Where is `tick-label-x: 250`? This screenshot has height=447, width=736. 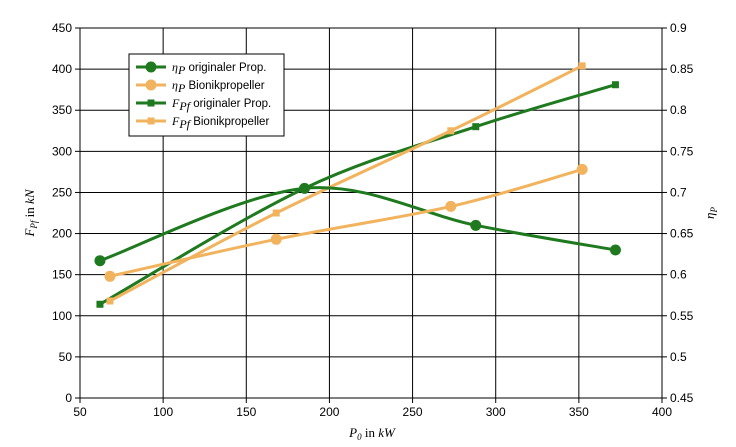
tick-label-x: 250 is located at coordinates (413, 412).